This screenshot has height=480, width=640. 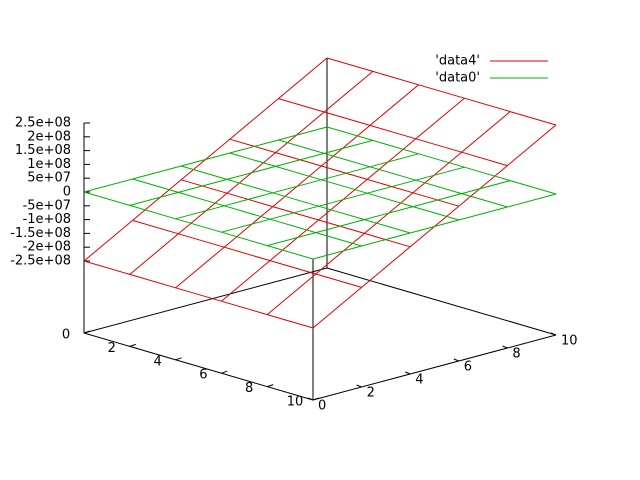 What do you see at coordinates (66, 335) in the screenshot?
I see `x-tick-label: 0` at bounding box center [66, 335].